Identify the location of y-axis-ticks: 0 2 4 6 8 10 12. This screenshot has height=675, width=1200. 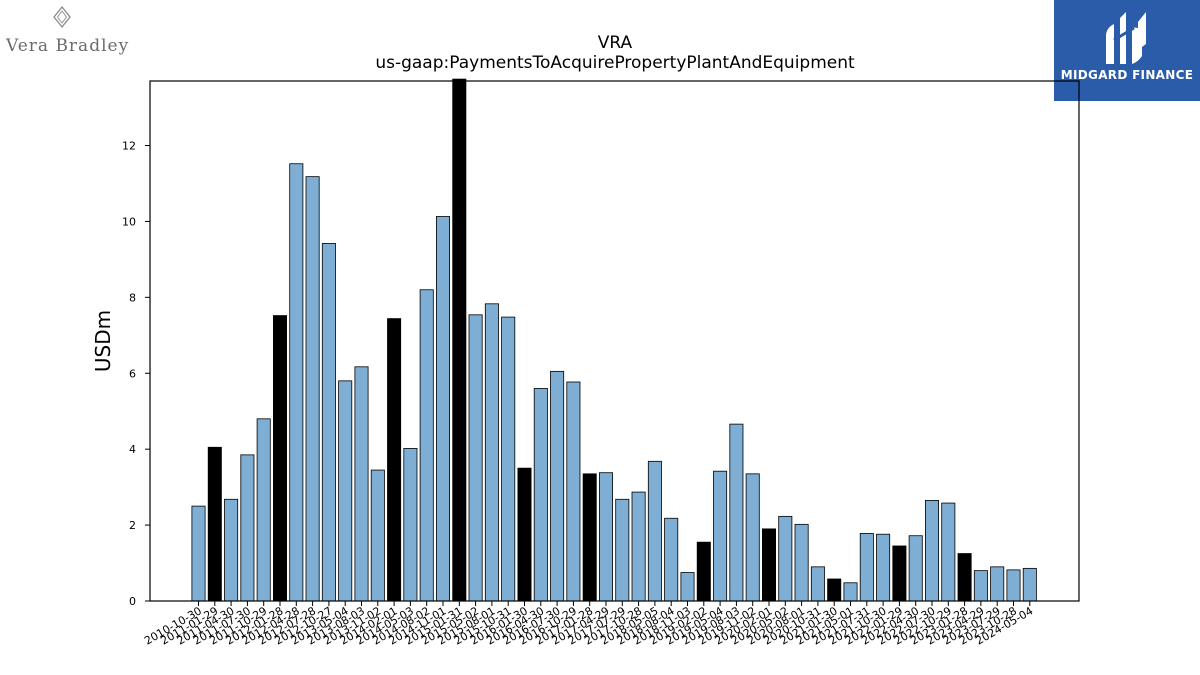
(136, 374).